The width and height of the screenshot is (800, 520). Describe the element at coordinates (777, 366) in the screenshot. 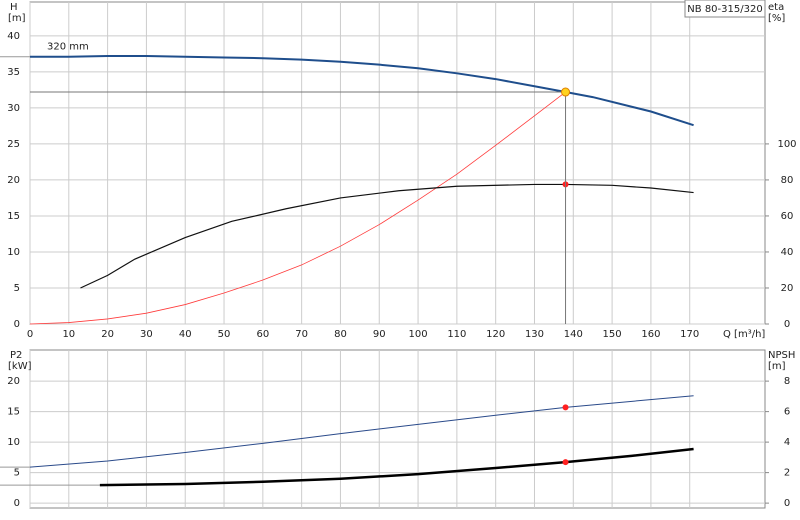

I see `y2-axis-unit: [m]` at that location.